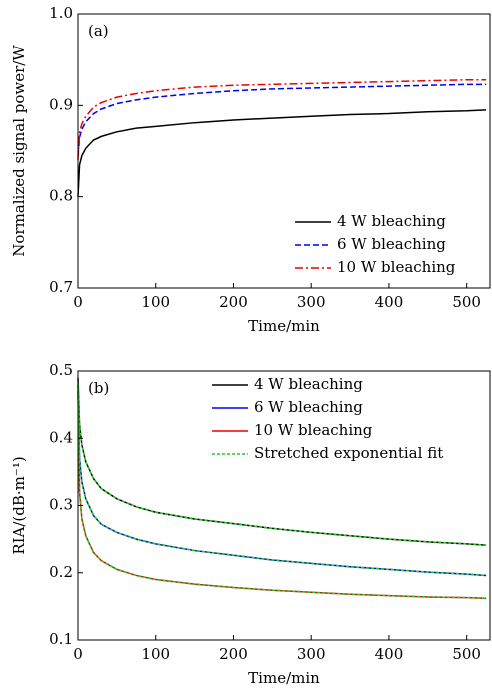 This screenshot has width=492, height=699. I want to click on y-tick-label: 0.9, so click(61, 104).